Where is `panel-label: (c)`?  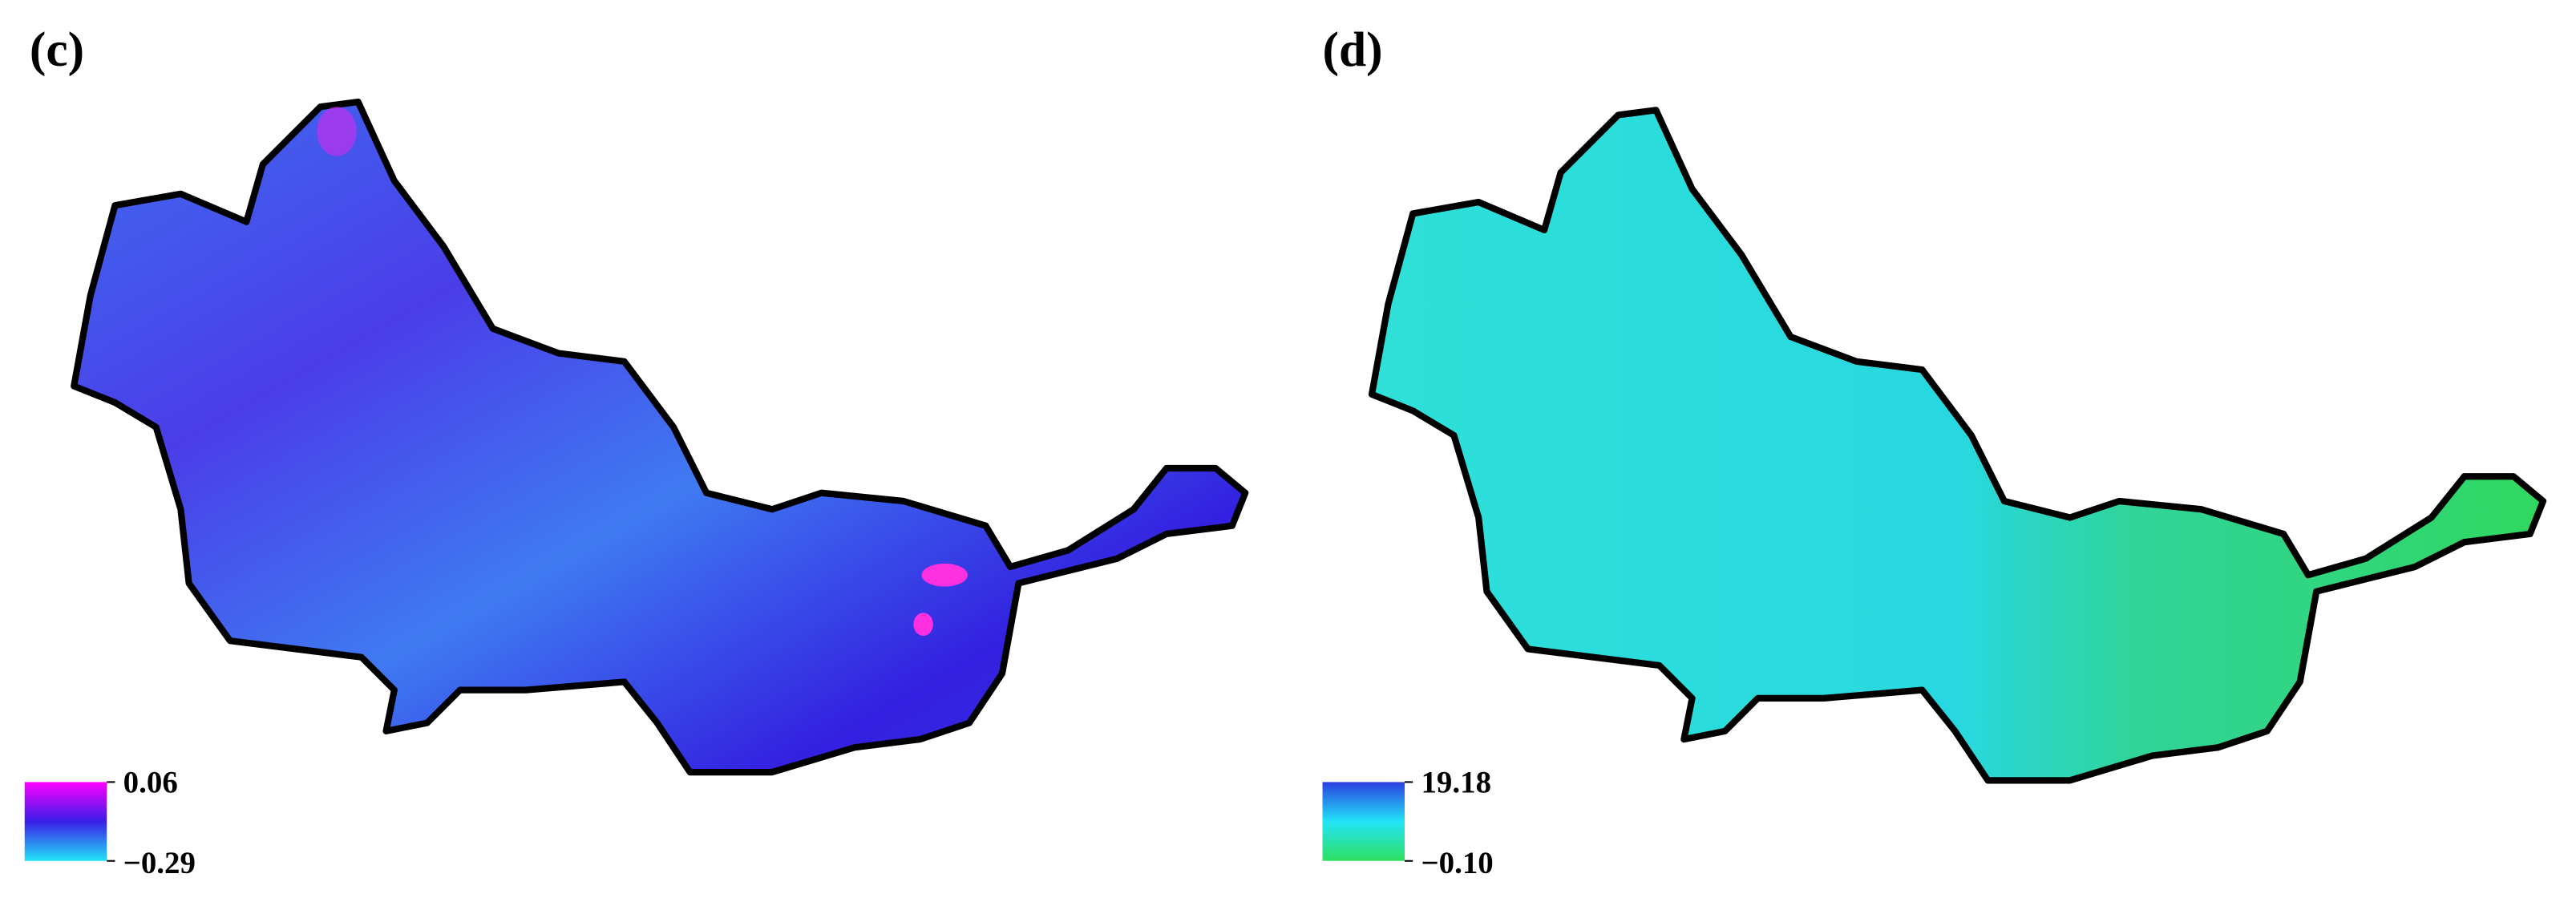
panel-label: (c) is located at coordinates (57, 50).